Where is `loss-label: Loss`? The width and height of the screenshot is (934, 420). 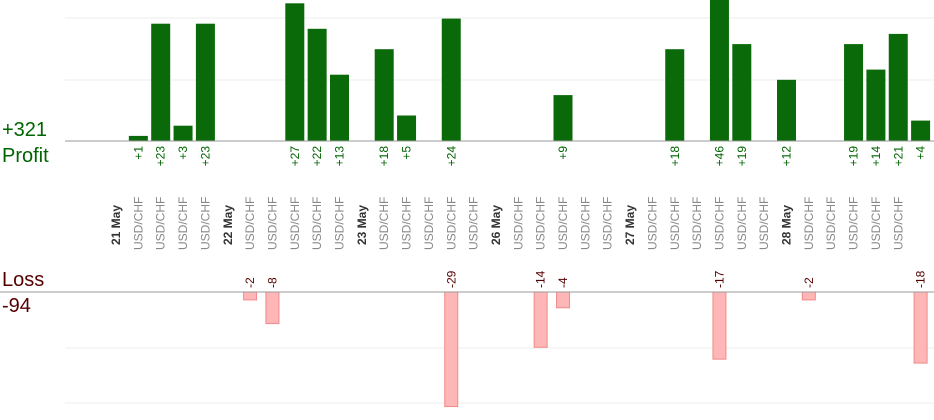
loss-label: Loss is located at coordinates (23, 280).